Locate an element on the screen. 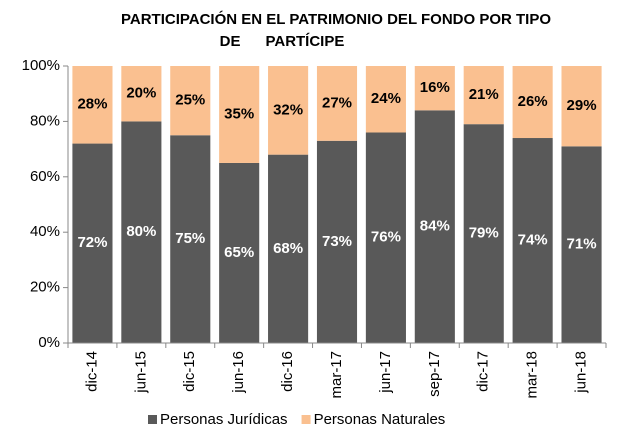  data-label: 84% is located at coordinates (435, 226).